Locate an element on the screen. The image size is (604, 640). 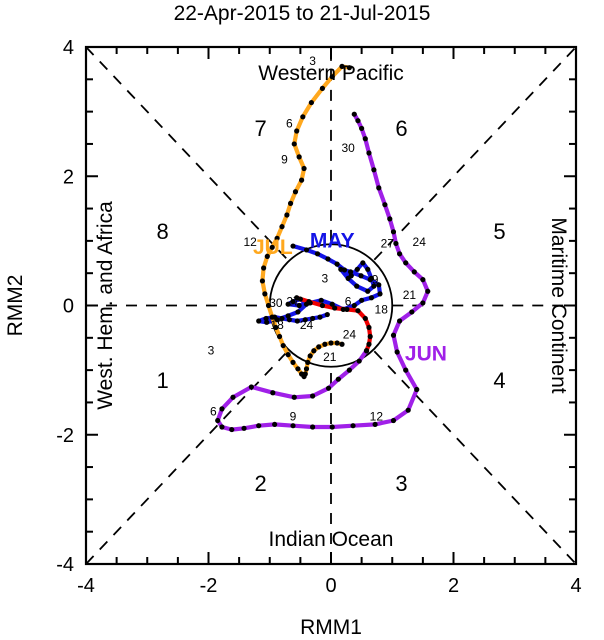
day-label: 24 is located at coordinates (420, 242).